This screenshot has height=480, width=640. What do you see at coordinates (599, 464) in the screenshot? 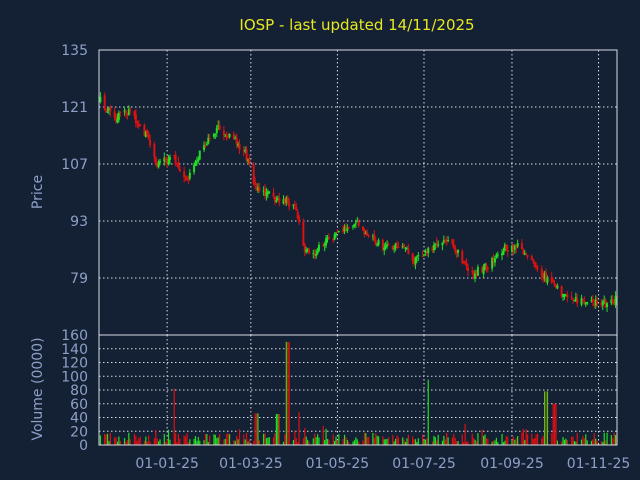
I see `date-tick-label: 01-11-25` at bounding box center [599, 464].